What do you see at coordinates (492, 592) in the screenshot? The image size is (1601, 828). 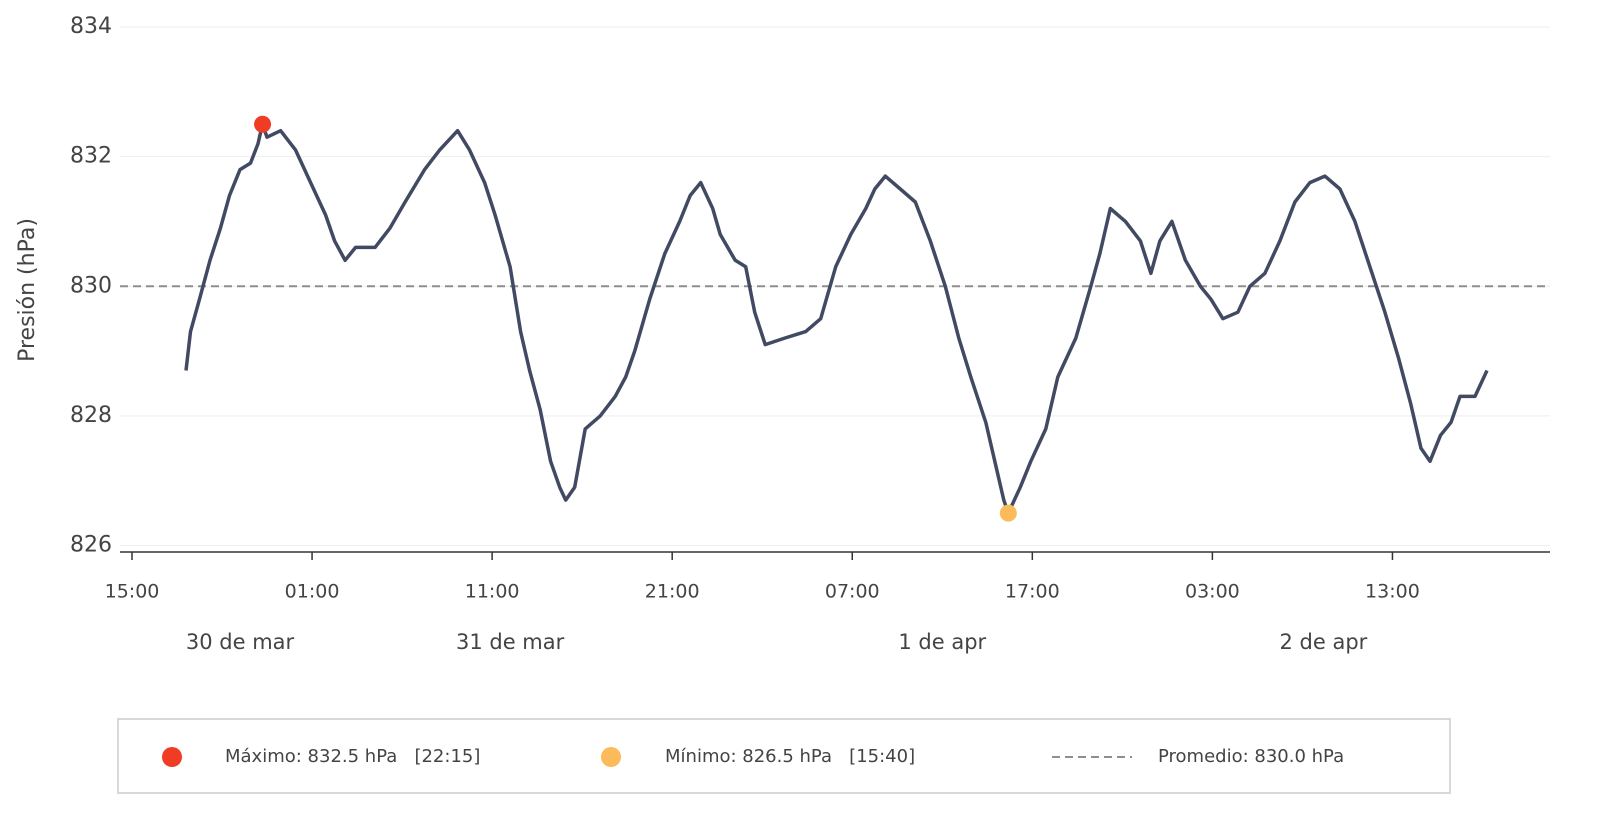 I see `x-tick-label: 11:00` at bounding box center [492, 592].